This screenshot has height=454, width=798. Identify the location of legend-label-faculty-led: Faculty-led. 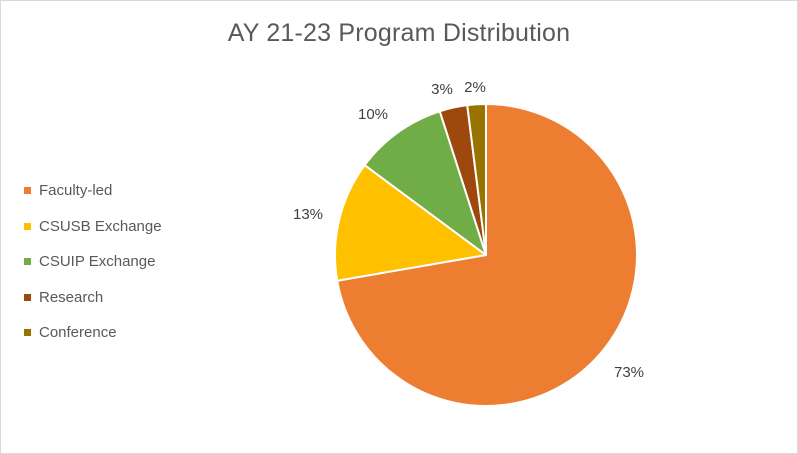
(76, 191).